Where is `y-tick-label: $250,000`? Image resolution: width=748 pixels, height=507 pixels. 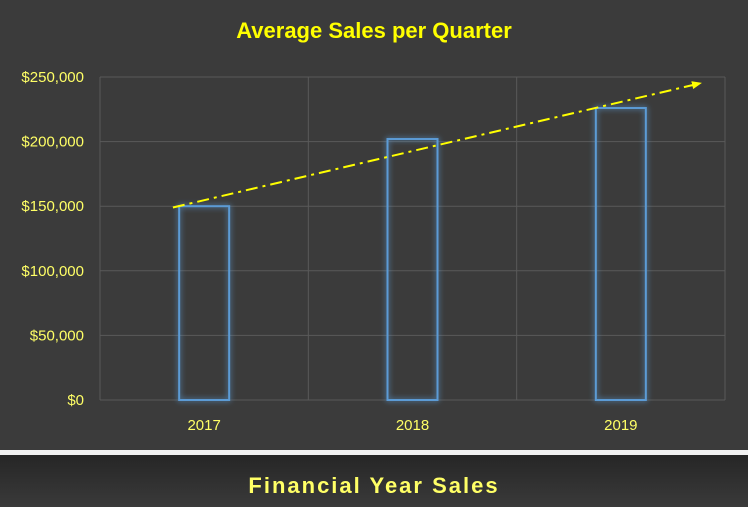 y-tick-label: $250,000 is located at coordinates (52, 77).